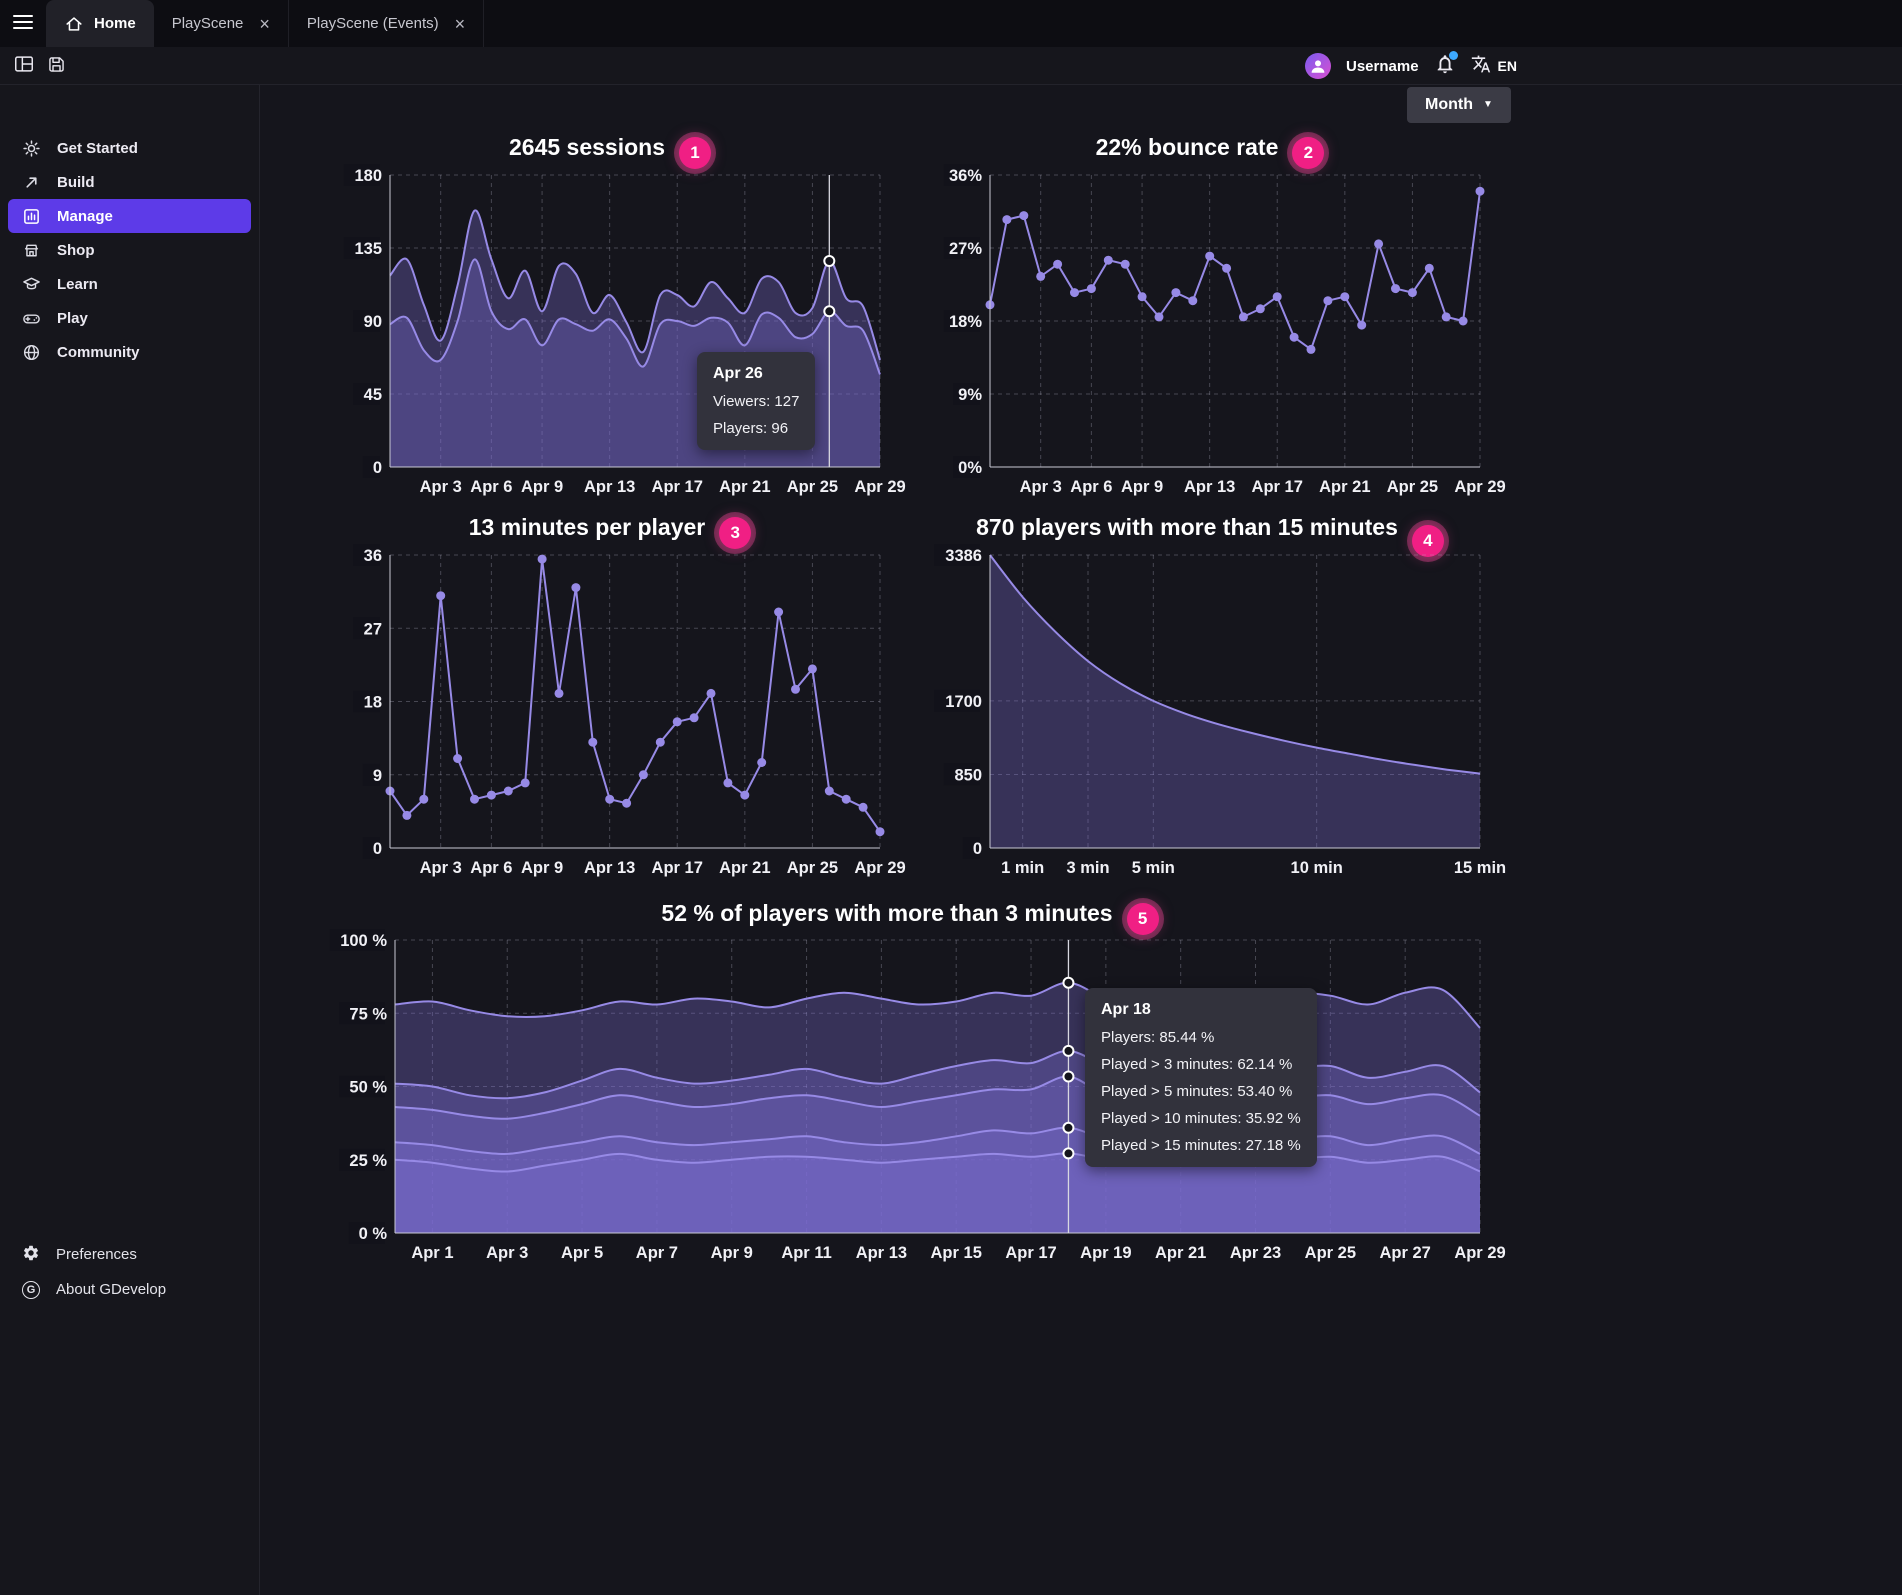 Image resolution: width=1902 pixels, height=1595 pixels. I want to click on footer-item-label: About GDevelop, so click(111, 1289).